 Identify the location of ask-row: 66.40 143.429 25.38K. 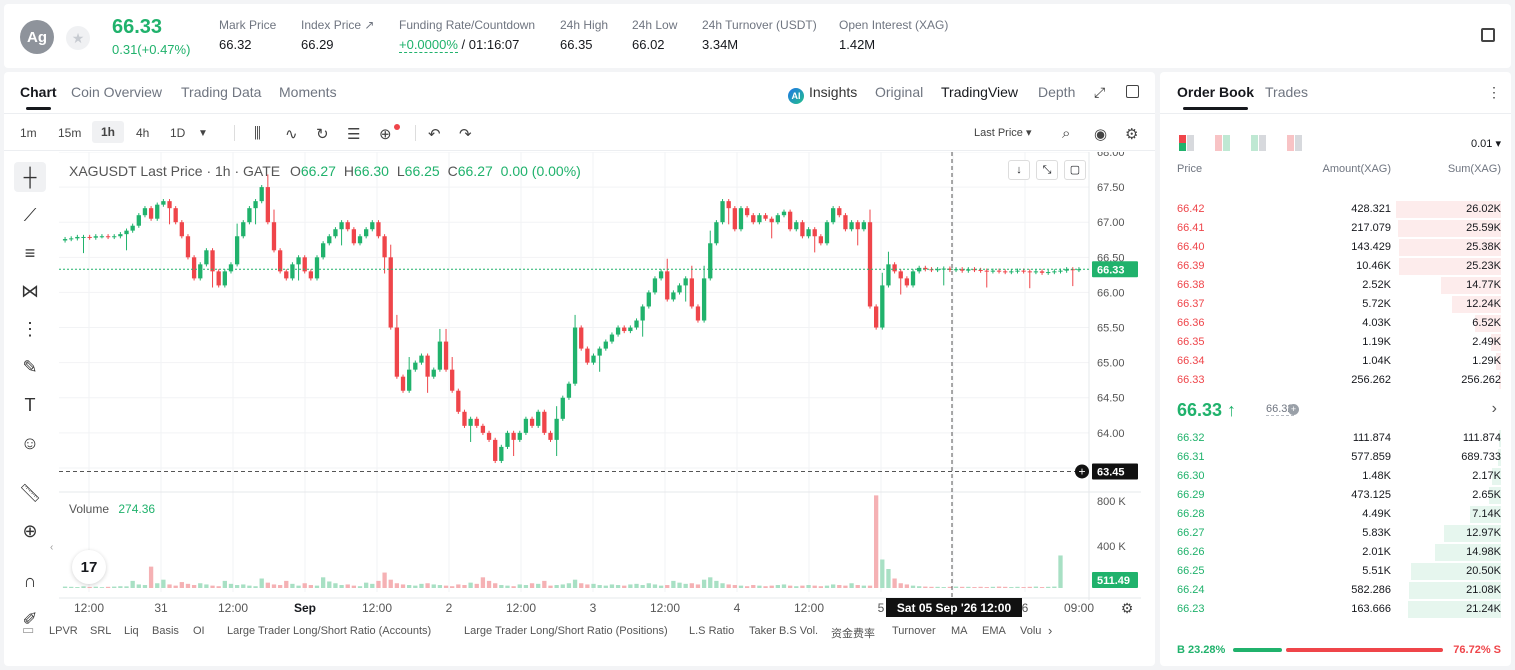
(1335, 247).